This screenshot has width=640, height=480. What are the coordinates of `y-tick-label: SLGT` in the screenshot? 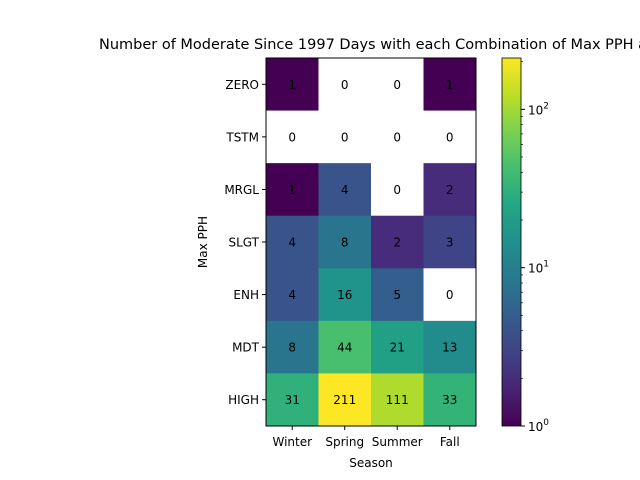 It's located at (243, 243).